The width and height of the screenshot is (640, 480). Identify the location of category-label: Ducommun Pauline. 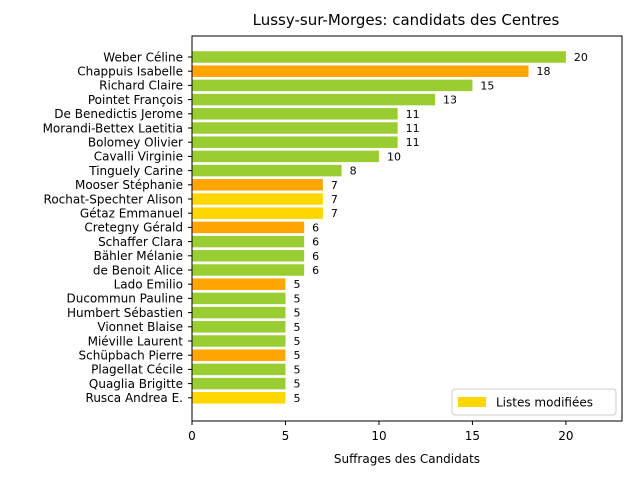
(124, 299).